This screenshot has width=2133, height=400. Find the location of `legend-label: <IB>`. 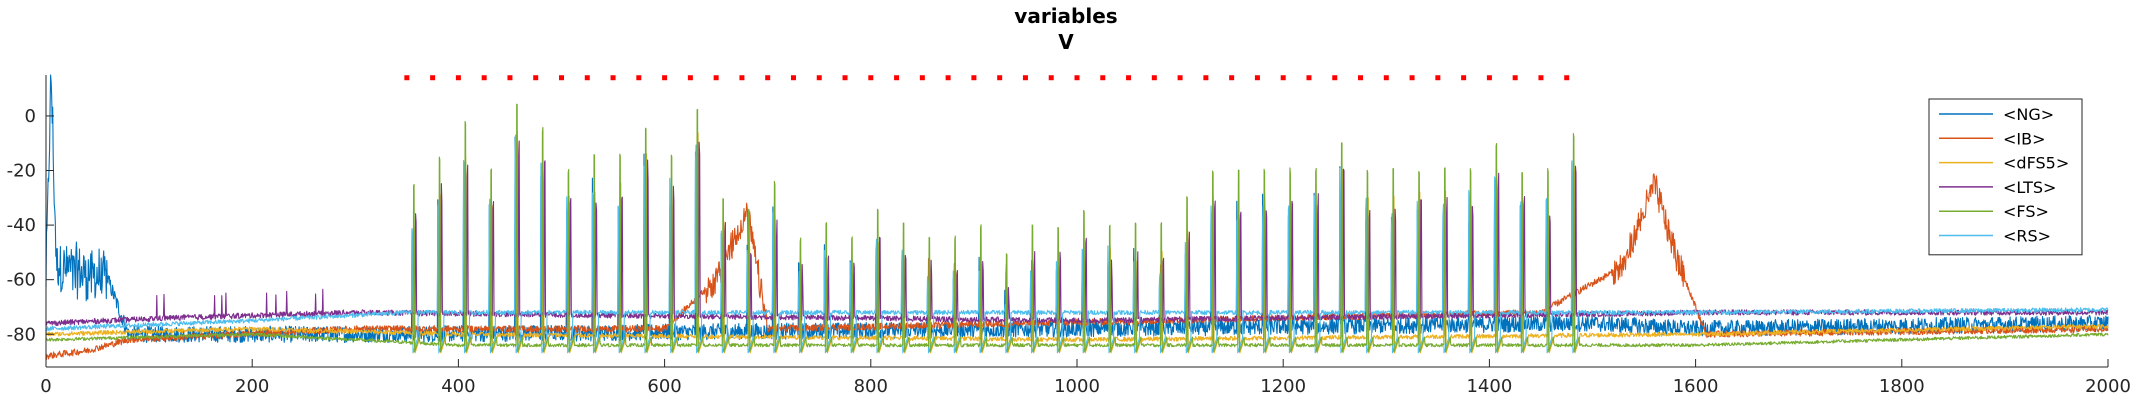

legend-label: <IB> is located at coordinates (2024, 138).